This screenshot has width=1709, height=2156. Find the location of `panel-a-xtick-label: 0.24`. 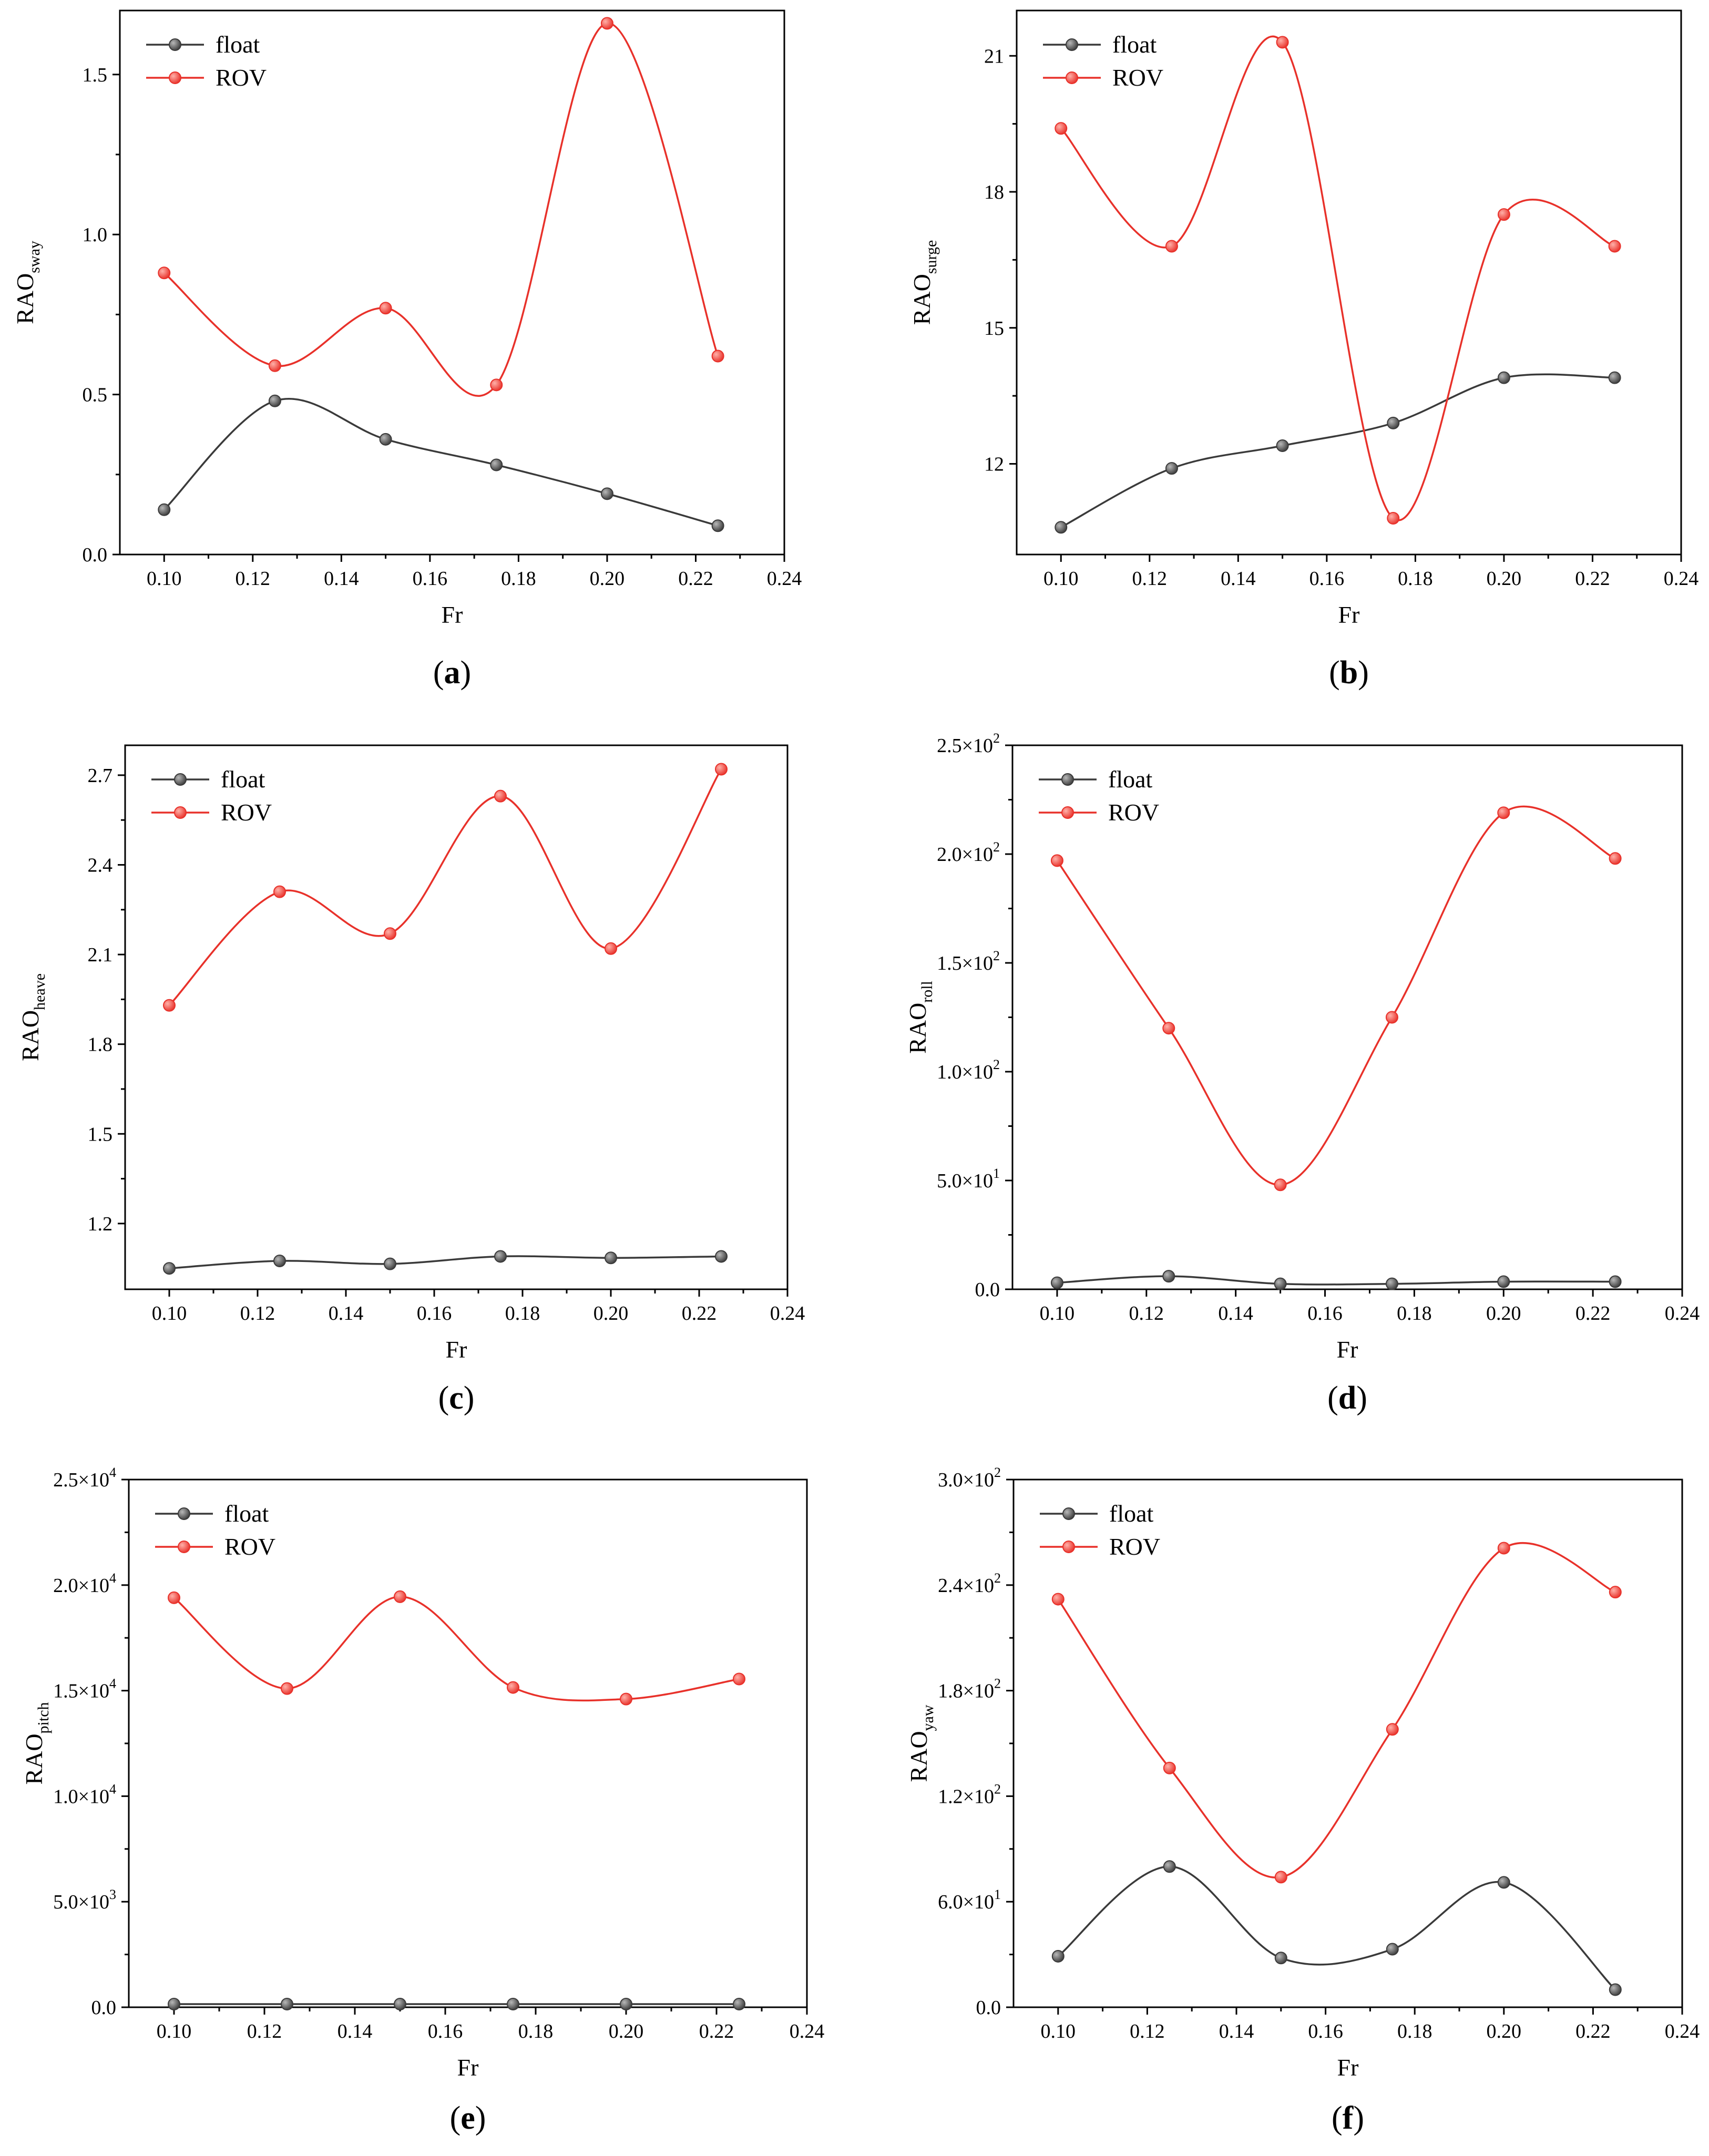

panel-a-xtick-label: 0.24 is located at coordinates (785, 579).